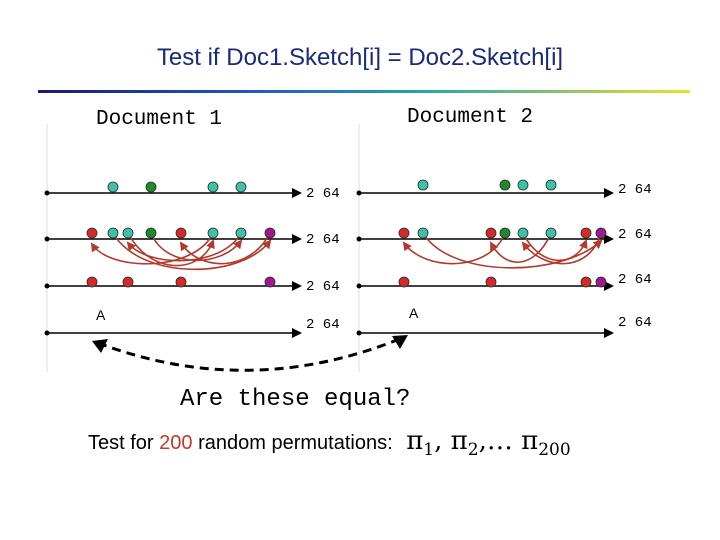 Image resolution: width=720 pixels, height=540 pixels. I want to click on pi-subscript-200: 200, so click(554, 450).